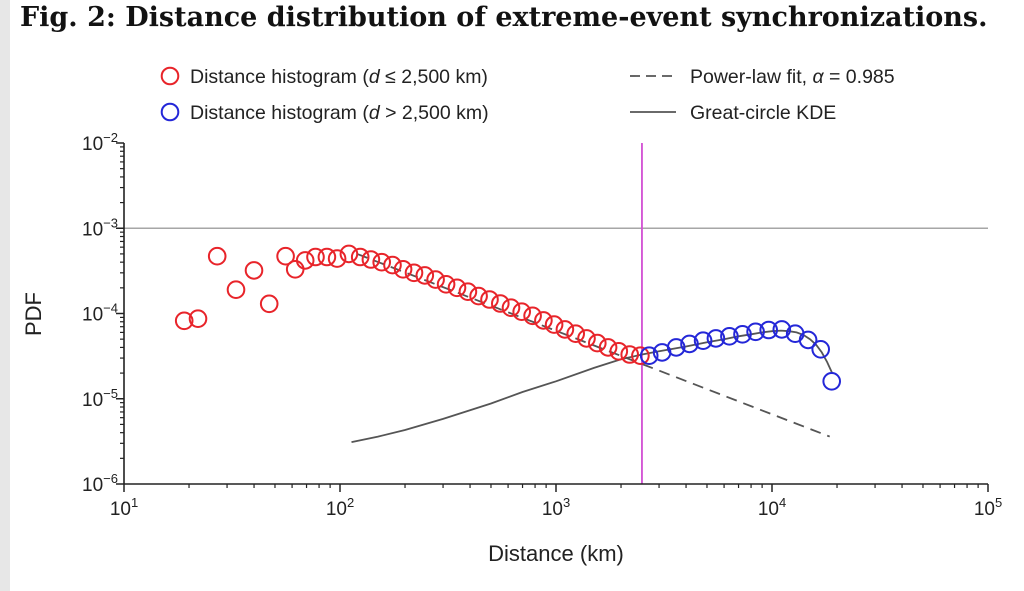  I want to click on y-tick-label-4: 10⁻², so click(100, 142).